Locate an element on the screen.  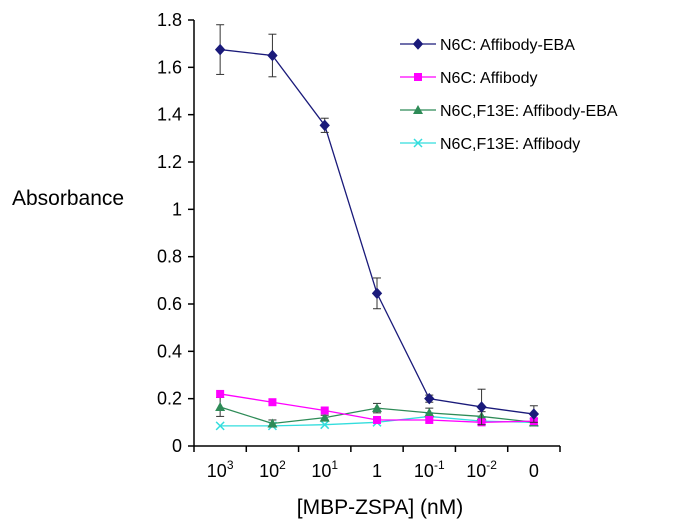
x-tick-label: 10⁻² is located at coordinates (481, 469).